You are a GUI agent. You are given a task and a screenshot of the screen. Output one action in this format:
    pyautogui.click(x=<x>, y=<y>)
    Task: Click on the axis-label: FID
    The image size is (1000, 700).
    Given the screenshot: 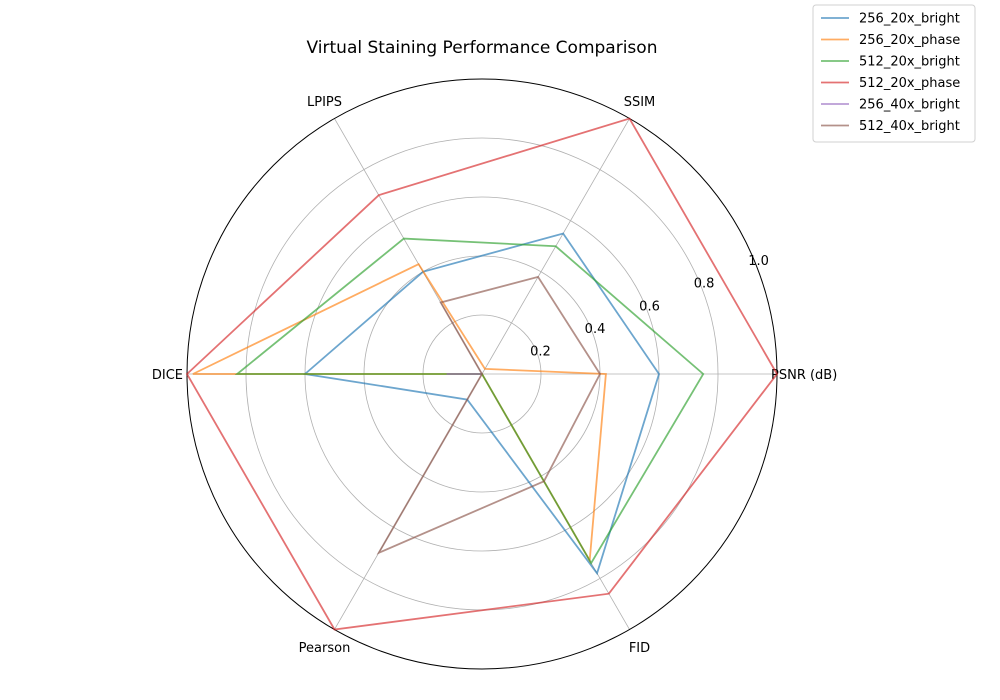 What is the action you would take?
    pyautogui.click(x=639, y=648)
    